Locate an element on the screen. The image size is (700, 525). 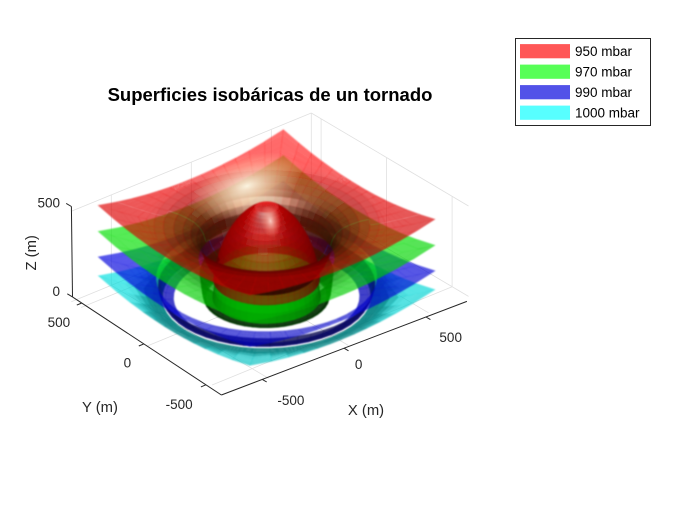
svg-text: Y (m) is located at coordinates (100, 408).